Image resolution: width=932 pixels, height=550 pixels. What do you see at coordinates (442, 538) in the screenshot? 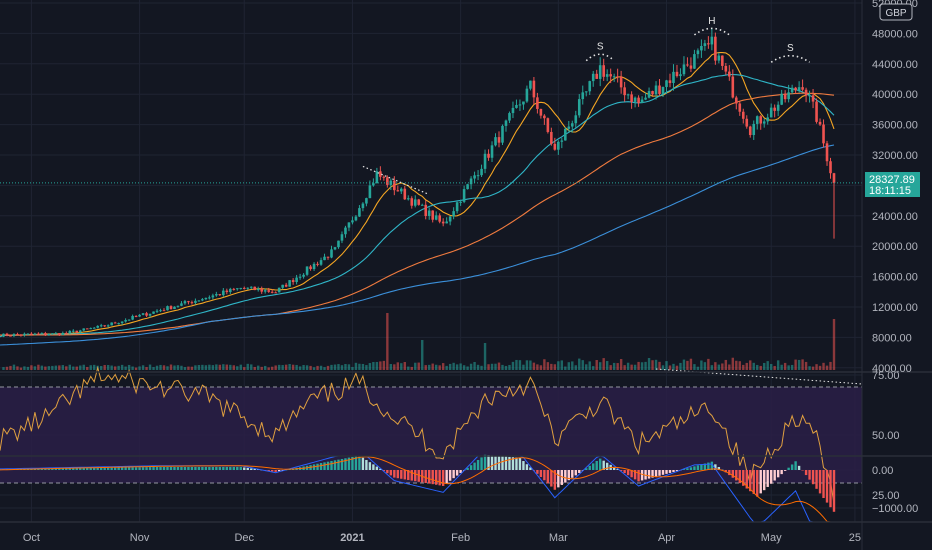
I see `time-axis: Oct Nov Dec 2021 Feb Mar Apr May 25` at bounding box center [442, 538].